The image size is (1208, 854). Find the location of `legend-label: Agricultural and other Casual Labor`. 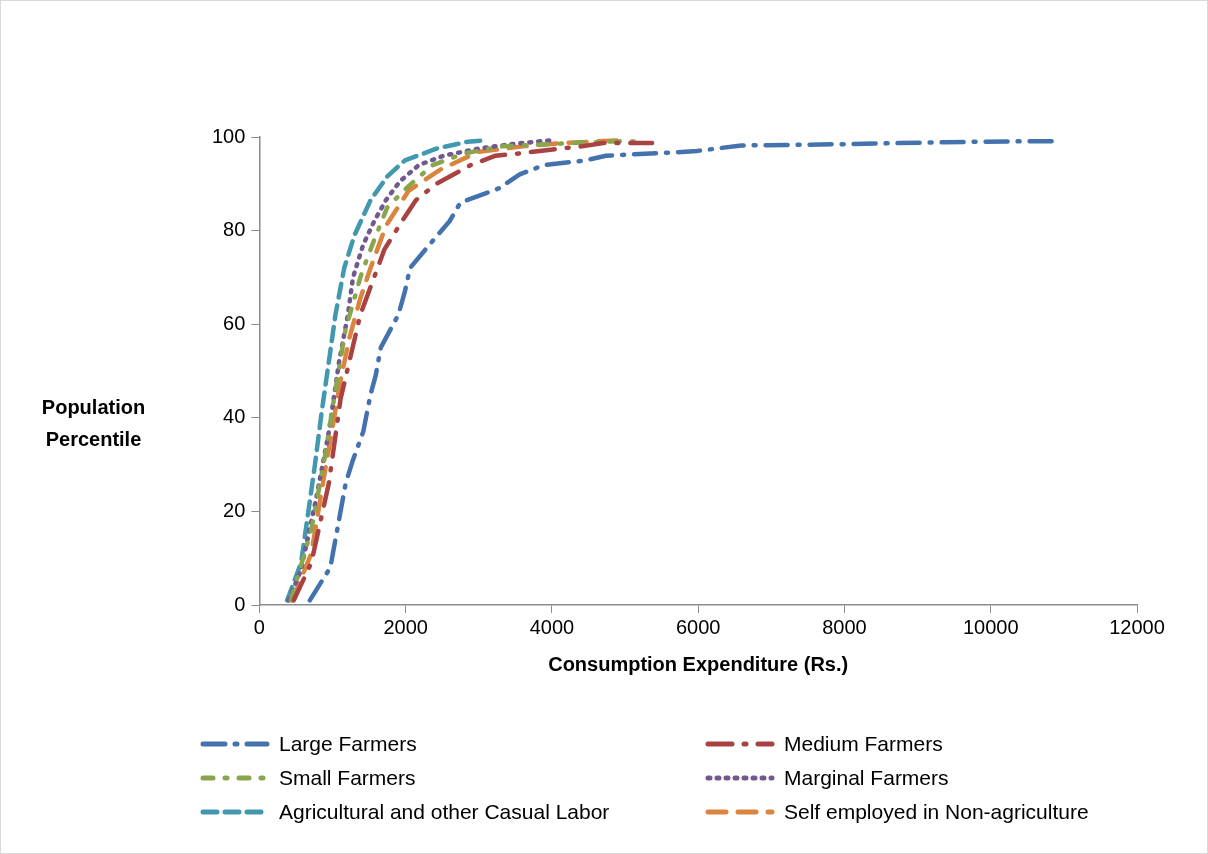

legend-label: Agricultural and other Casual Labor is located at coordinates (444, 812).